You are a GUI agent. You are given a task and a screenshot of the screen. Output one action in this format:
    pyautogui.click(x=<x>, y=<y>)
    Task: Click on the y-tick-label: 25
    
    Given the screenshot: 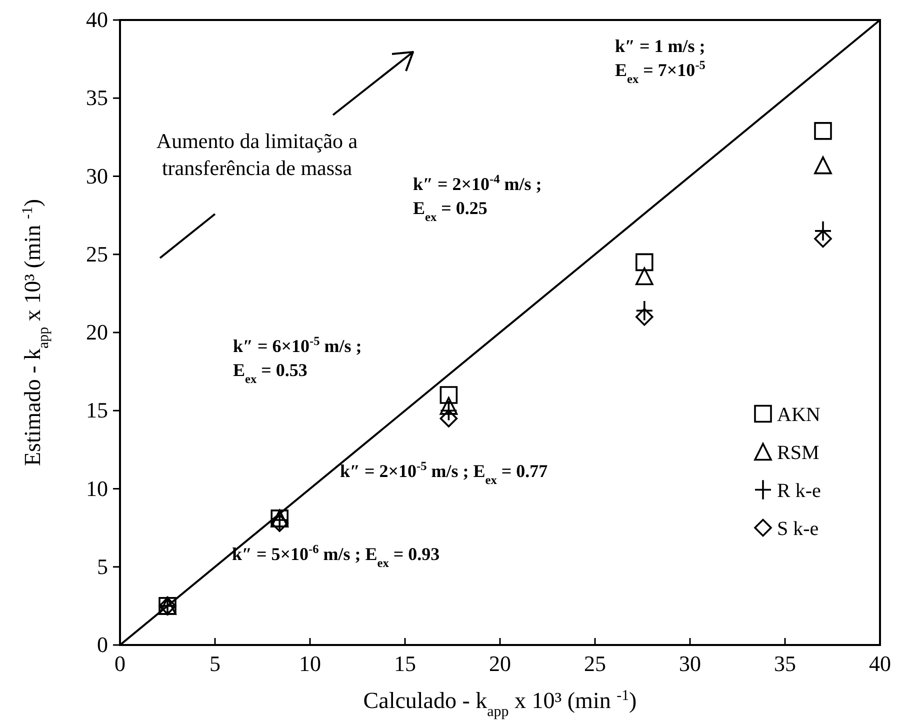 What is the action you would take?
    pyautogui.click(x=97, y=253)
    